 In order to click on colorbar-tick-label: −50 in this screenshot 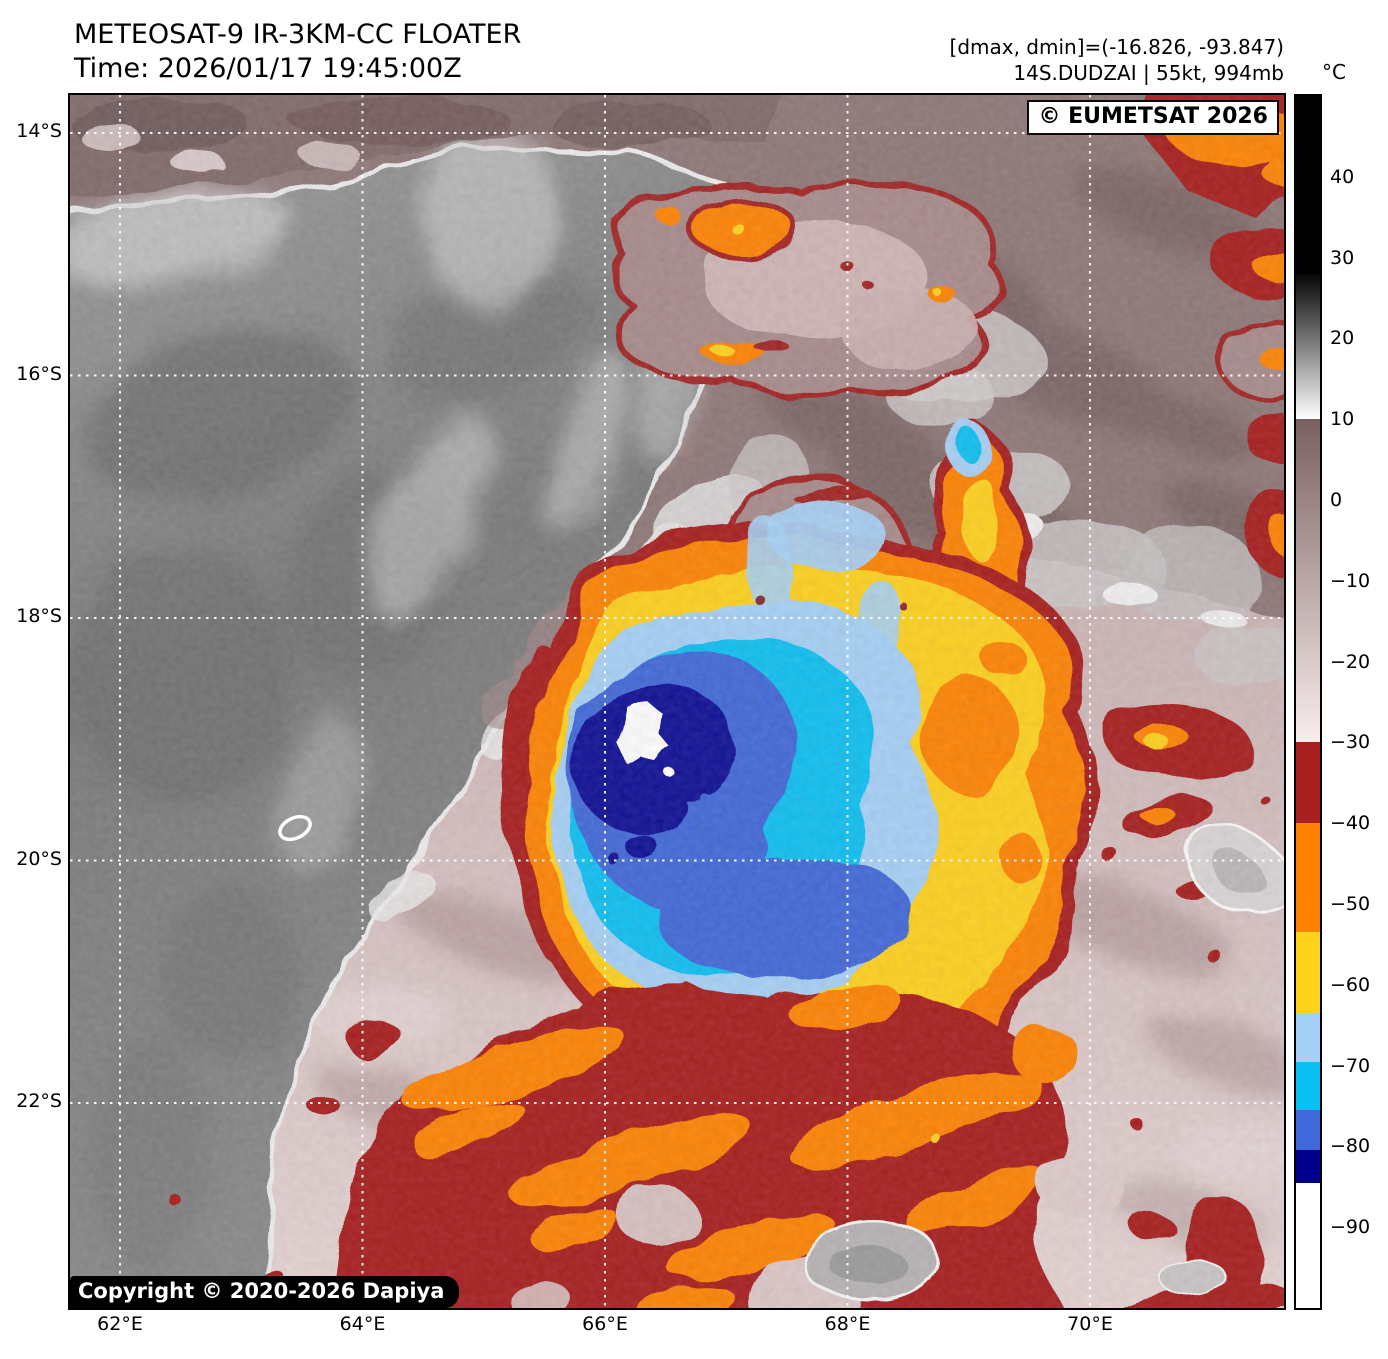, I will do `click(1350, 904)`.